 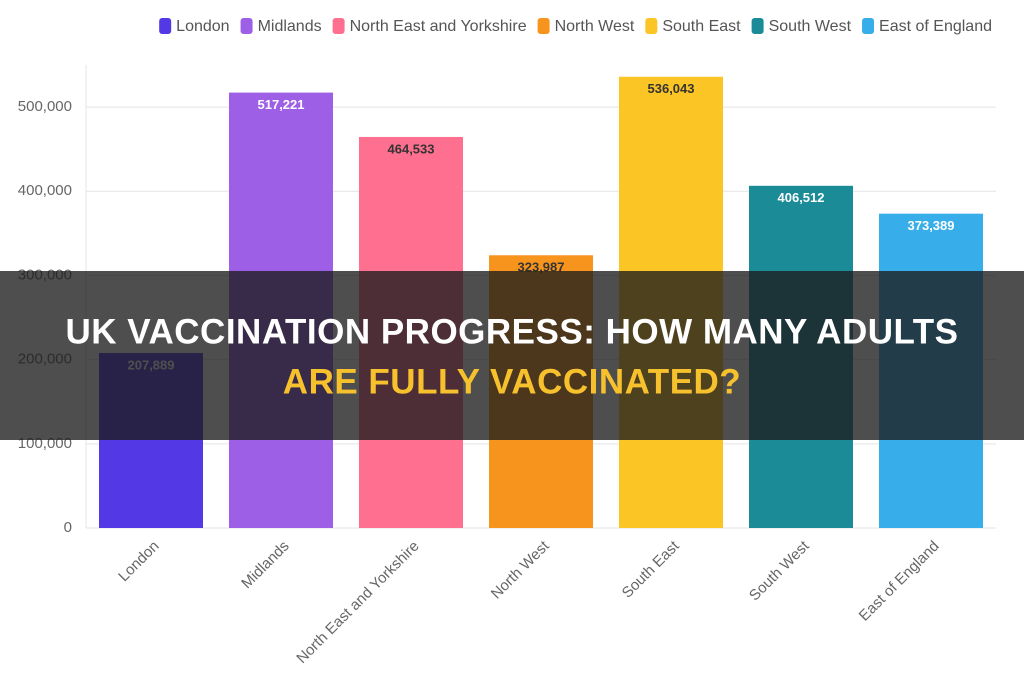 I want to click on banner-title: ARE FULLY VACCINATED?, so click(x=512, y=381).